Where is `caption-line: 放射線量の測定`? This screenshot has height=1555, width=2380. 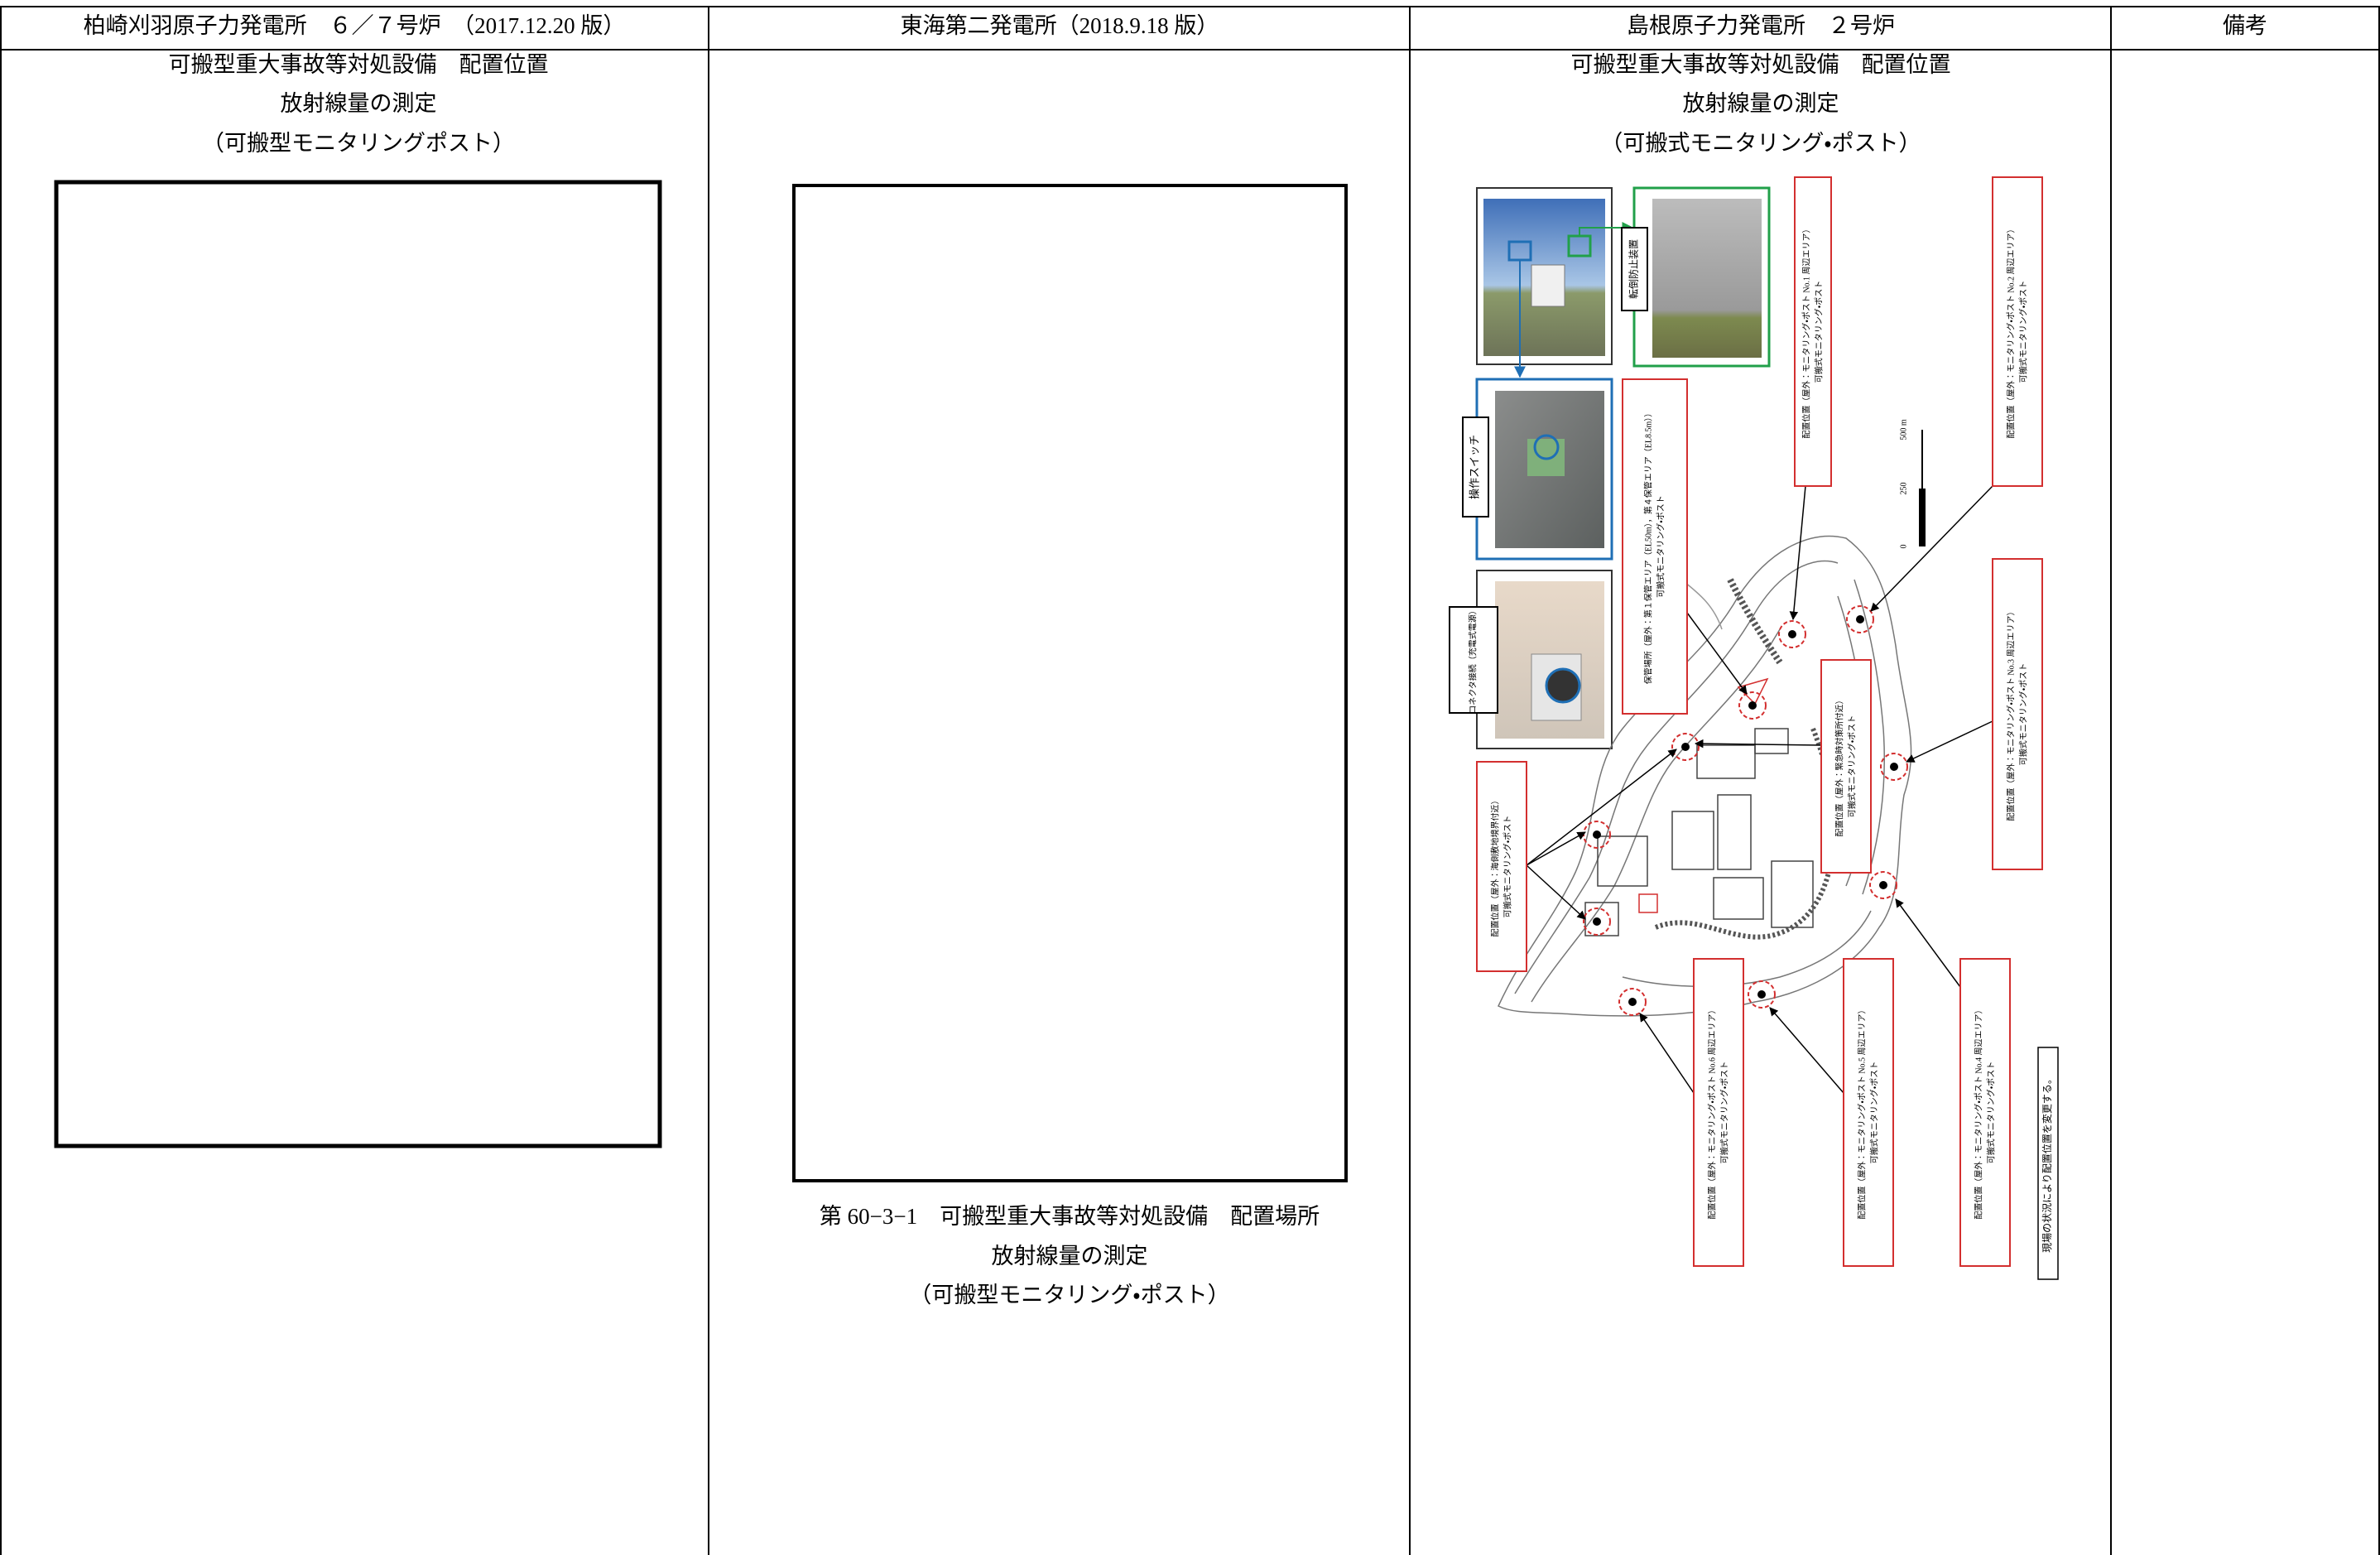 caption-line: 放射線量の測定 is located at coordinates (1070, 1256).